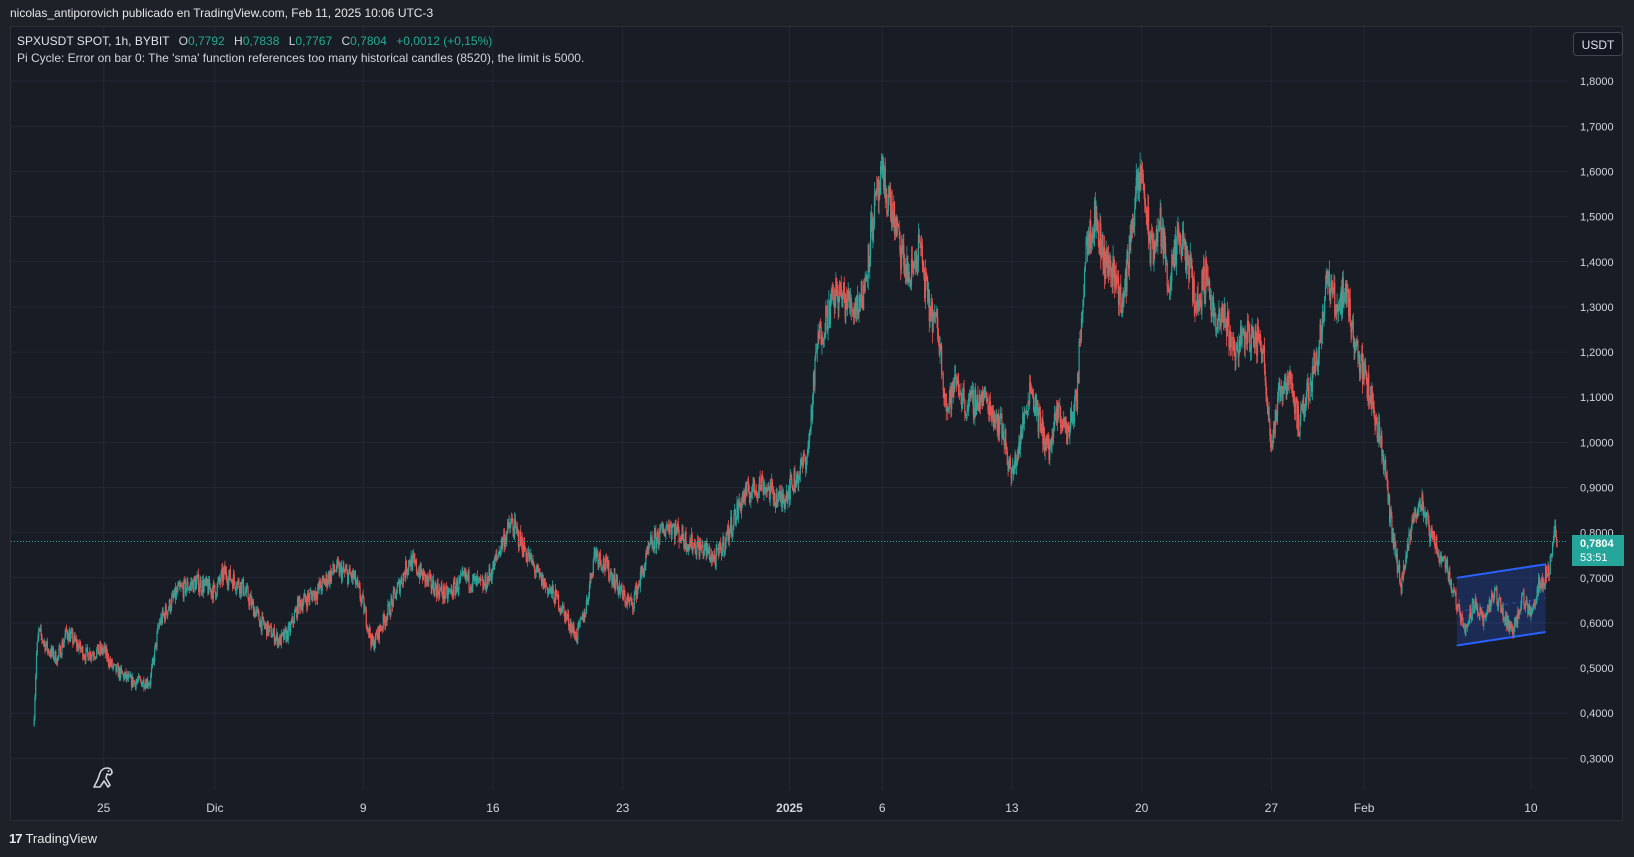 The height and width of the screenshot is (857, 1634). Describe the element at coordinates (93, 41) in the screenshot. I see `symbol-name: SPXUSDT SPOT, 1h, BYBIT` at that location.